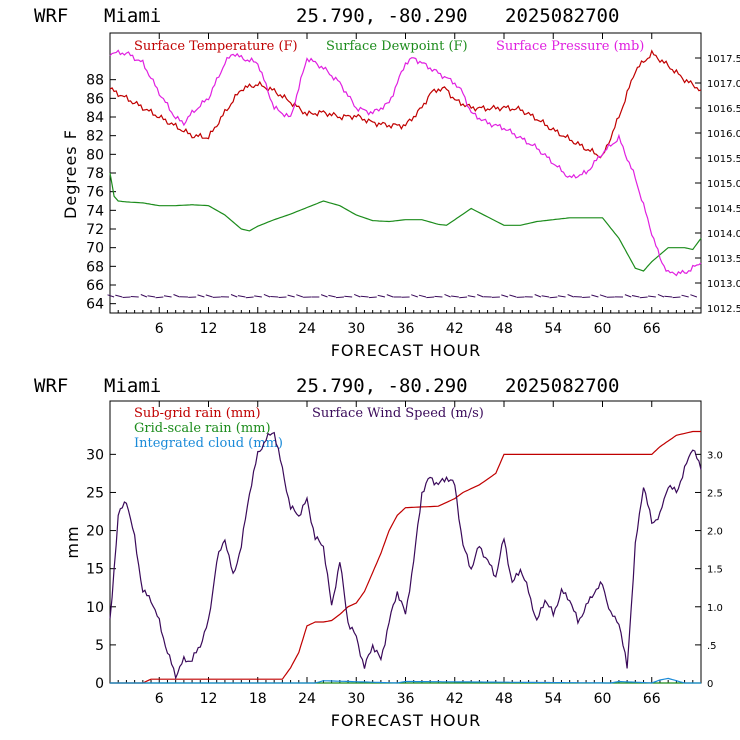  Describe the element at coordinates (307, 329) in the screenshot. I see `x-tick-label: 24` at that location.